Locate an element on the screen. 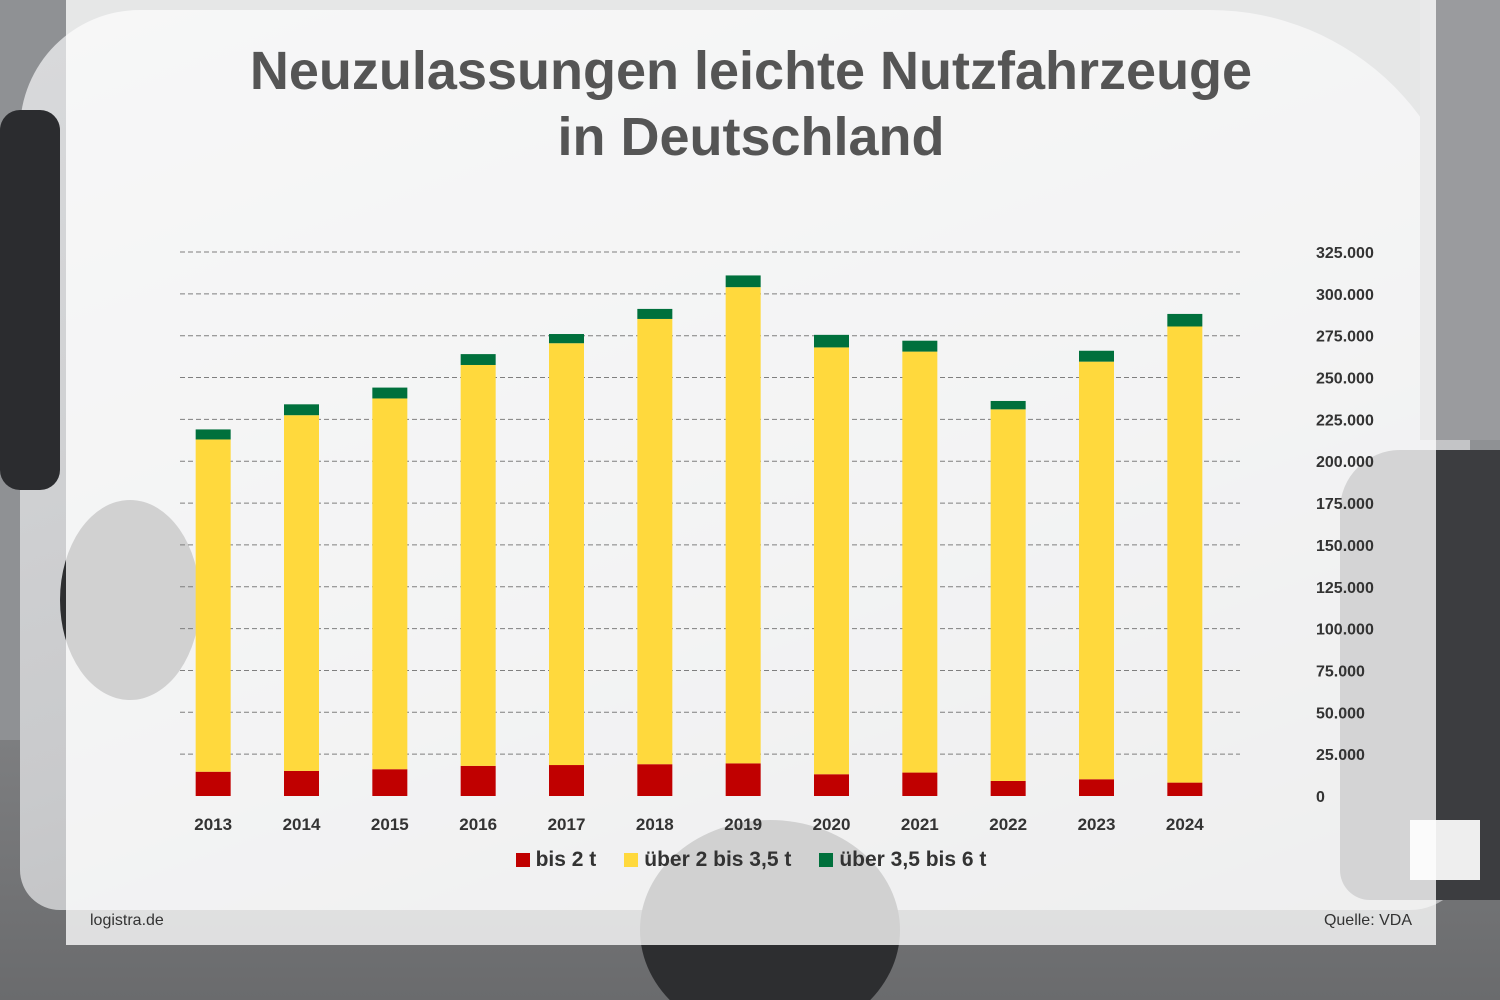  footer-source: Quelle: VDA is located at coordinates (1367, 920).